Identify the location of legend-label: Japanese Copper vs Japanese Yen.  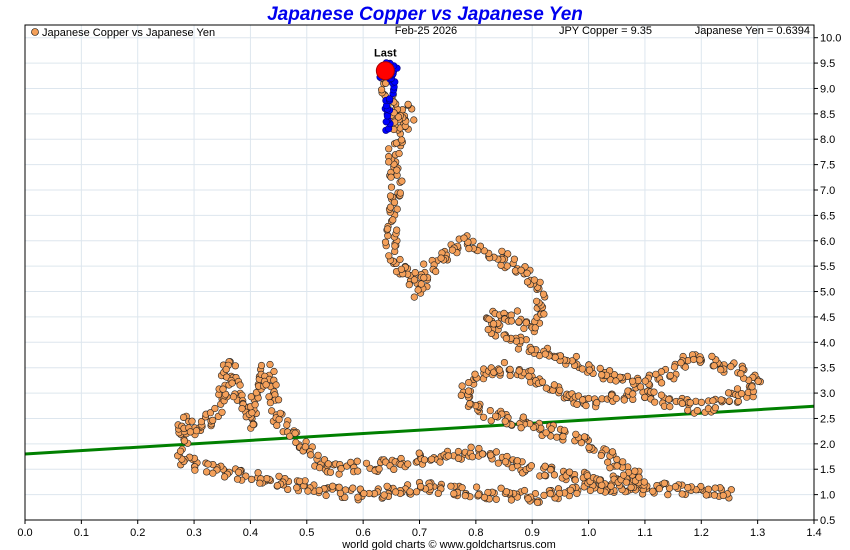
(128, 33).